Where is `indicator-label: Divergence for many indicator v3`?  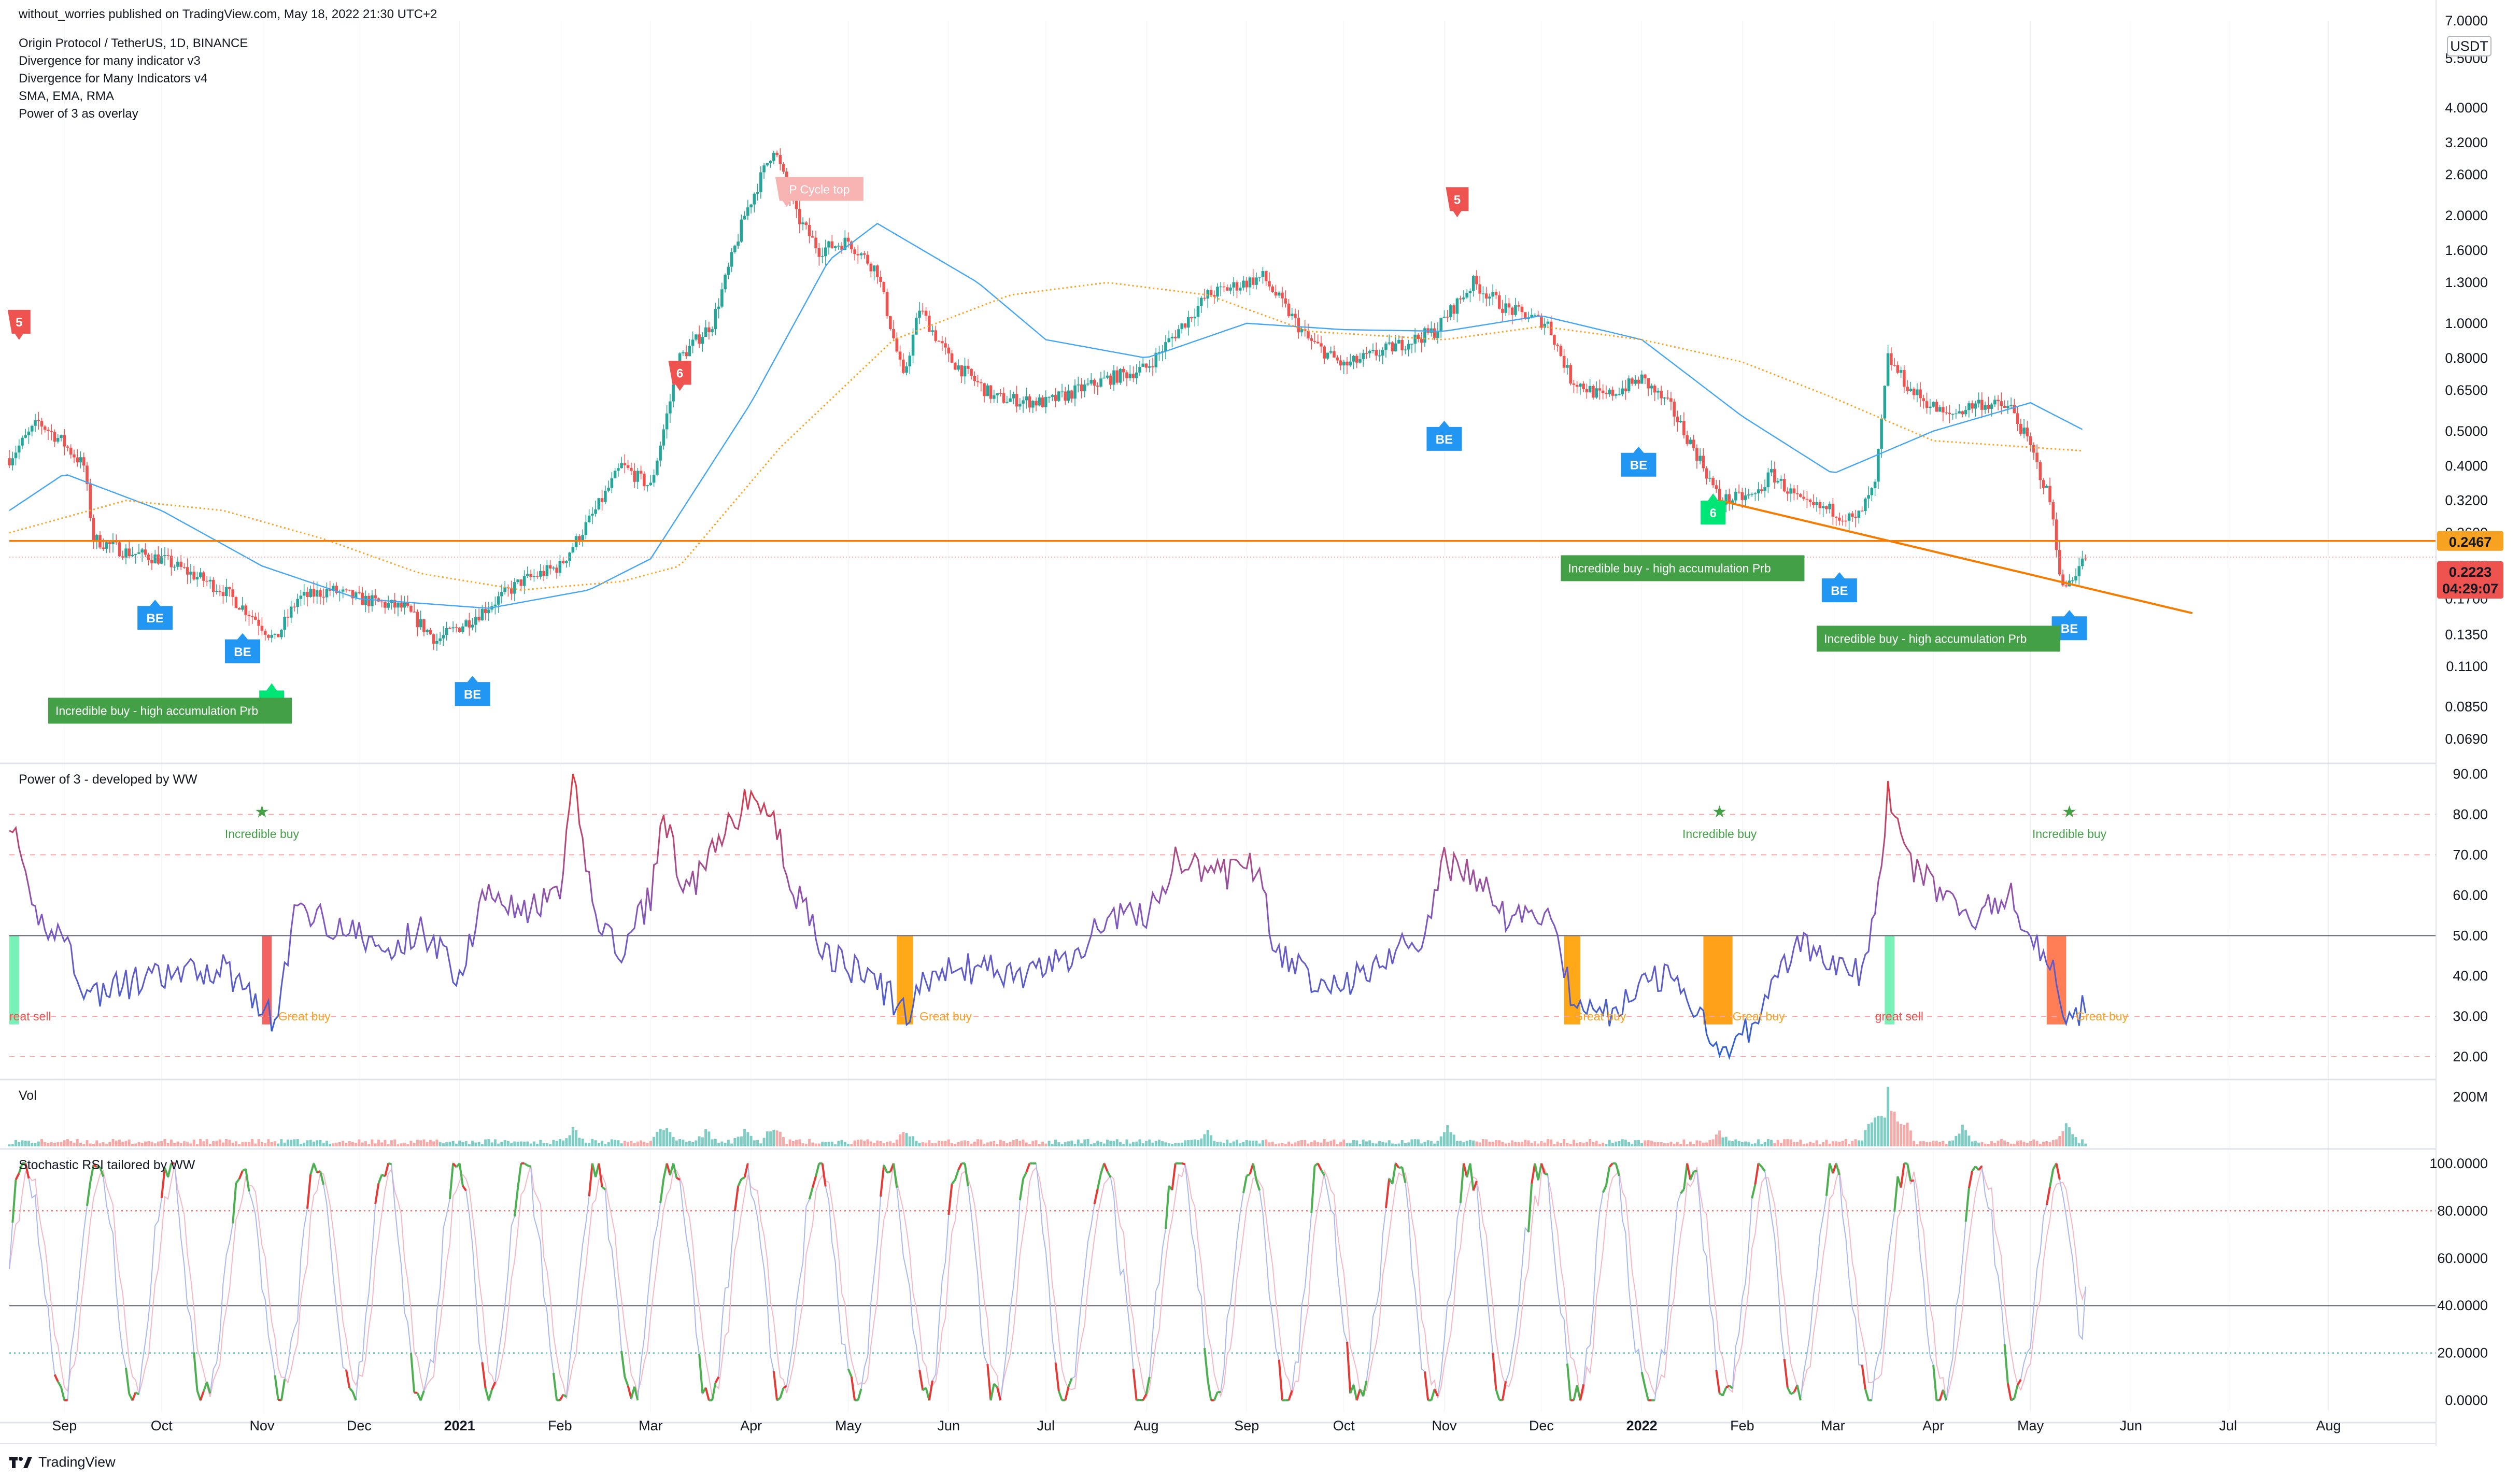 indicator-label: Divergence for many indicator v3 is located at coordinates (110, 61).